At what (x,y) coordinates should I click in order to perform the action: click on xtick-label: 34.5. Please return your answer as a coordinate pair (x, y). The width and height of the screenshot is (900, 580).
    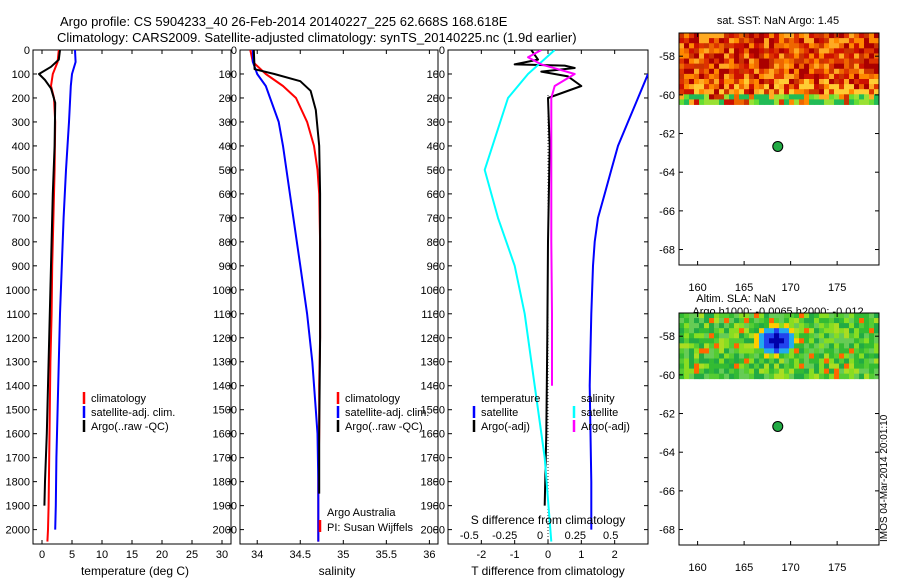
    Looking at the image, I should click on (300, 555).